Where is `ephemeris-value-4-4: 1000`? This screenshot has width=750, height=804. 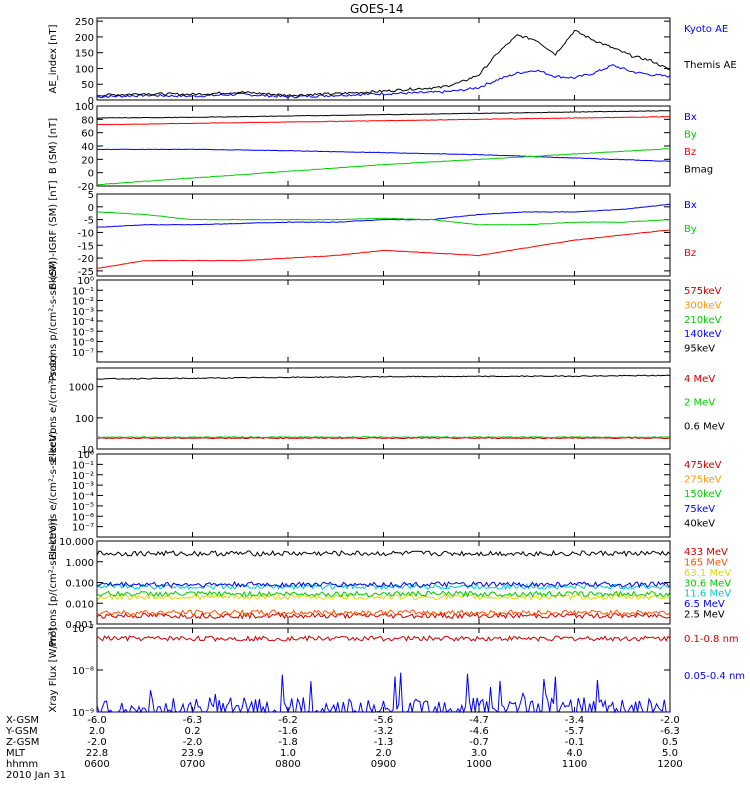
ephemeris-value-4-4: 1000 is located at coordinates (478, 764).